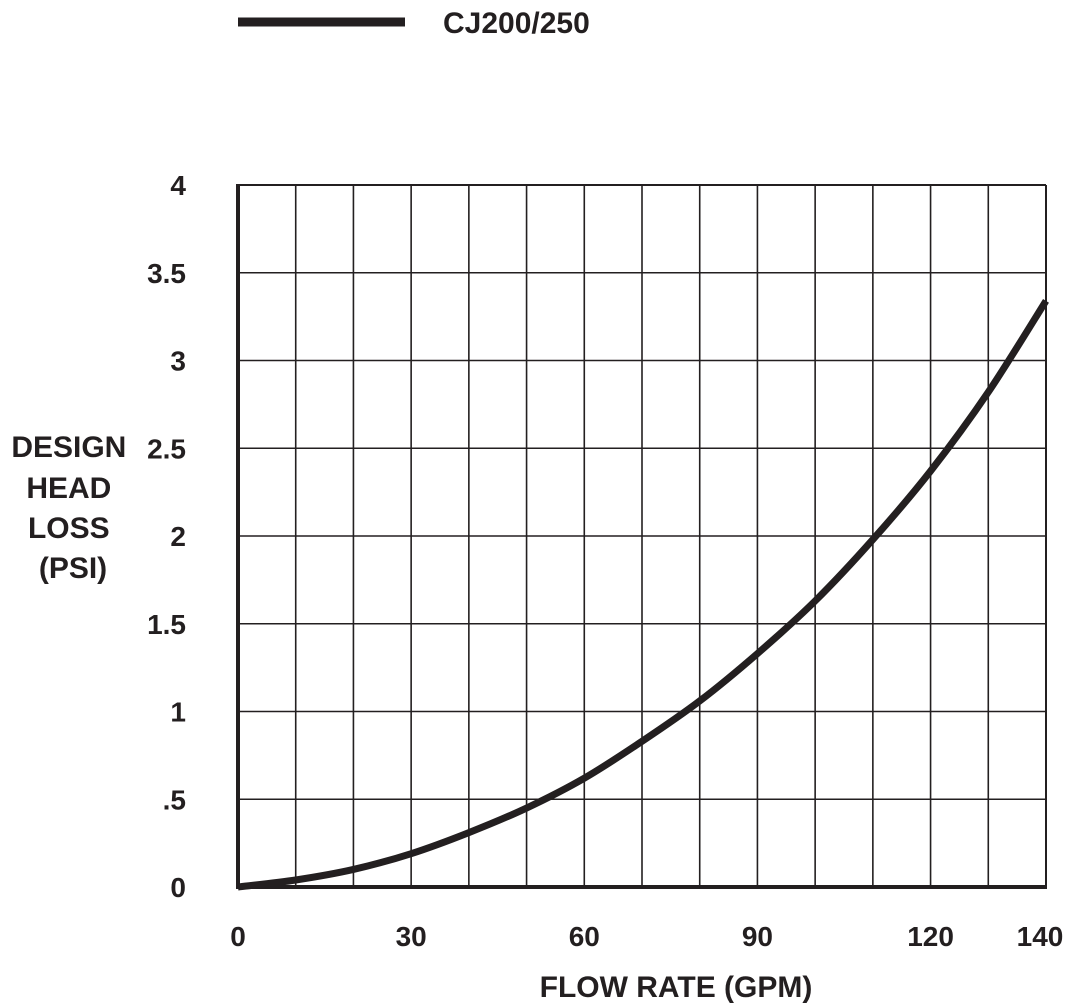  Describe the element at coordinates (178, 536) in the screenshot. I see `y-tick-label: 2` at that location.